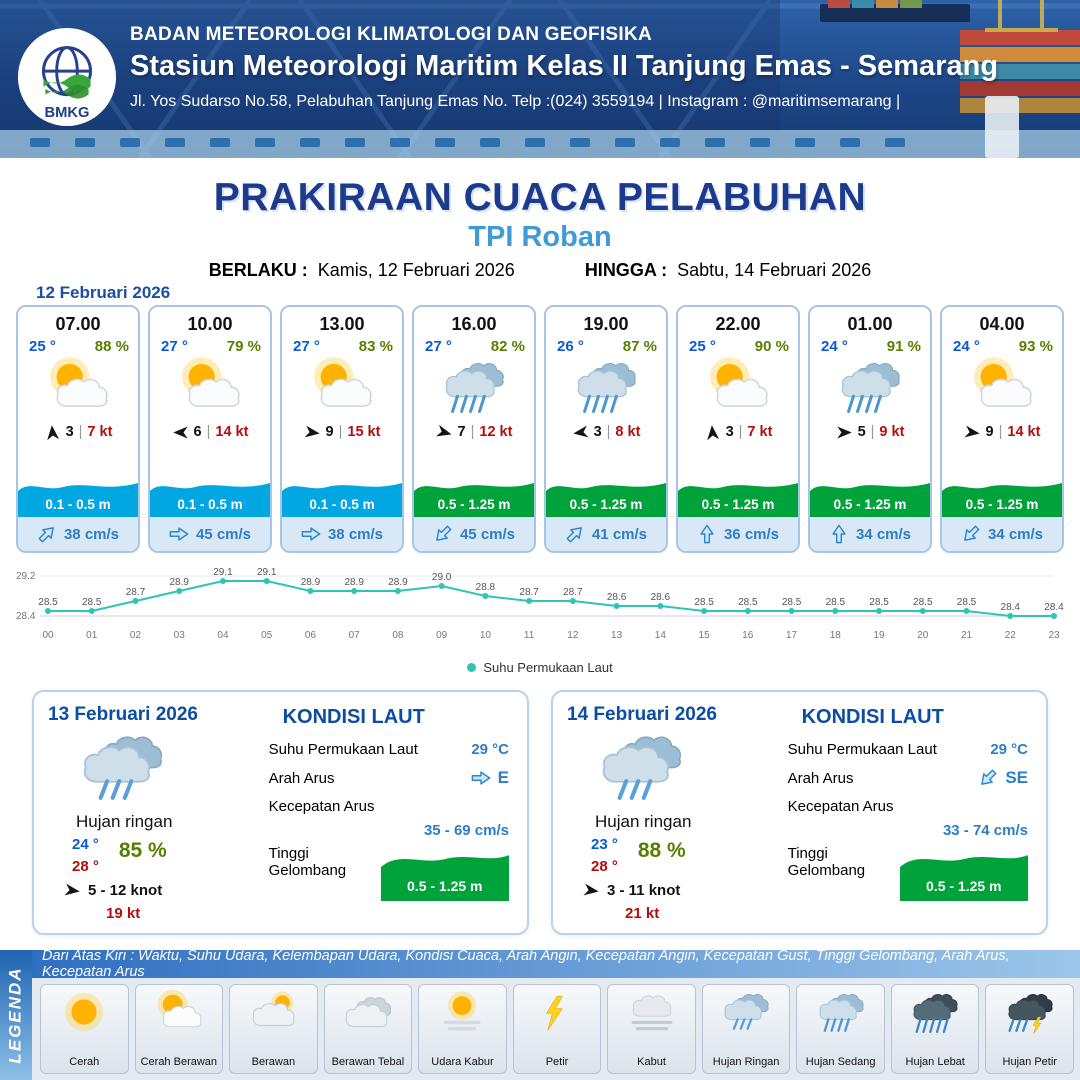 This screenshot has height=1080, width=1080. Describe the element at coordinates (619, 534) in the screenshot. I see `current-speed: 41 cm/s` at that location.